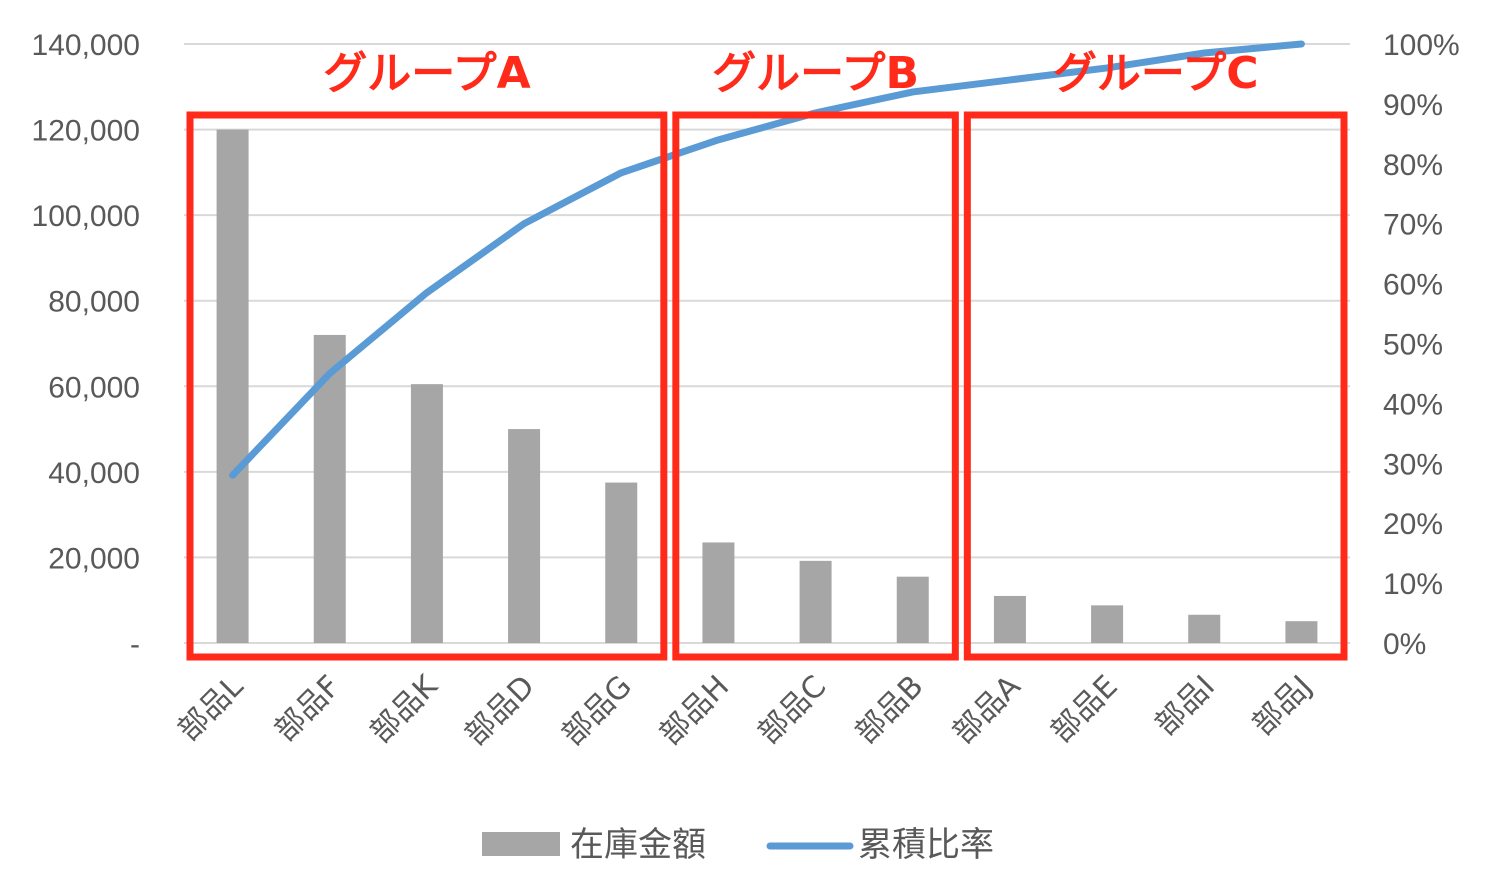  What do you see at coordinates (815, 73) in the screenshot?
I see `group-label: グループB` at bounding box center [815, 73].